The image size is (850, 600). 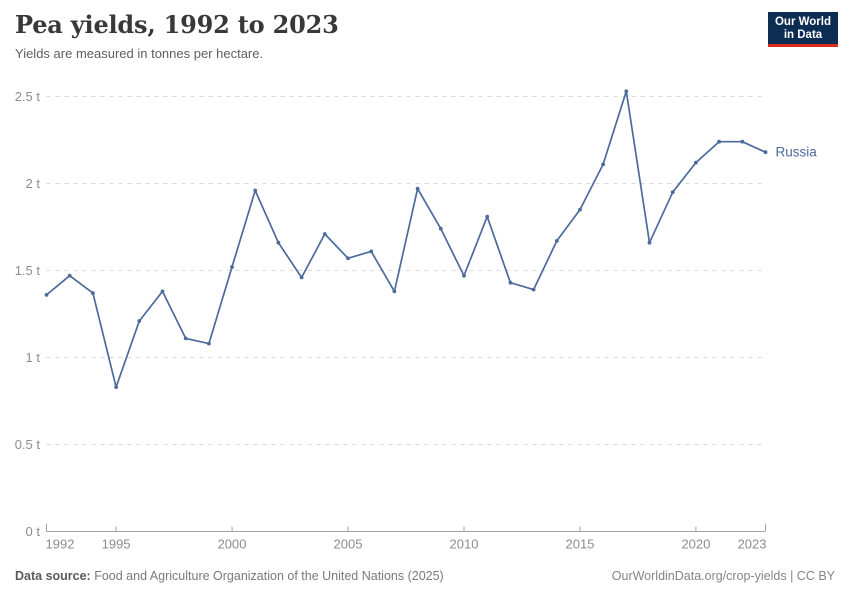 What do you see at coordinates (60, 544) in the screenshot?
I see `x-axis-tick-label: 1992` at bounding box center [60, 544].